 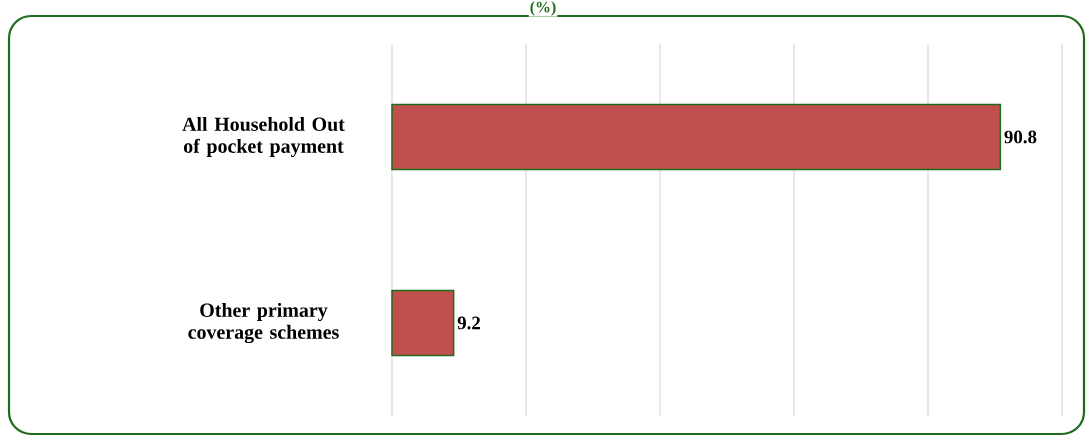 I want to click on y-tick-label: Other primary coverage schemes, so click(x=263, y=323).